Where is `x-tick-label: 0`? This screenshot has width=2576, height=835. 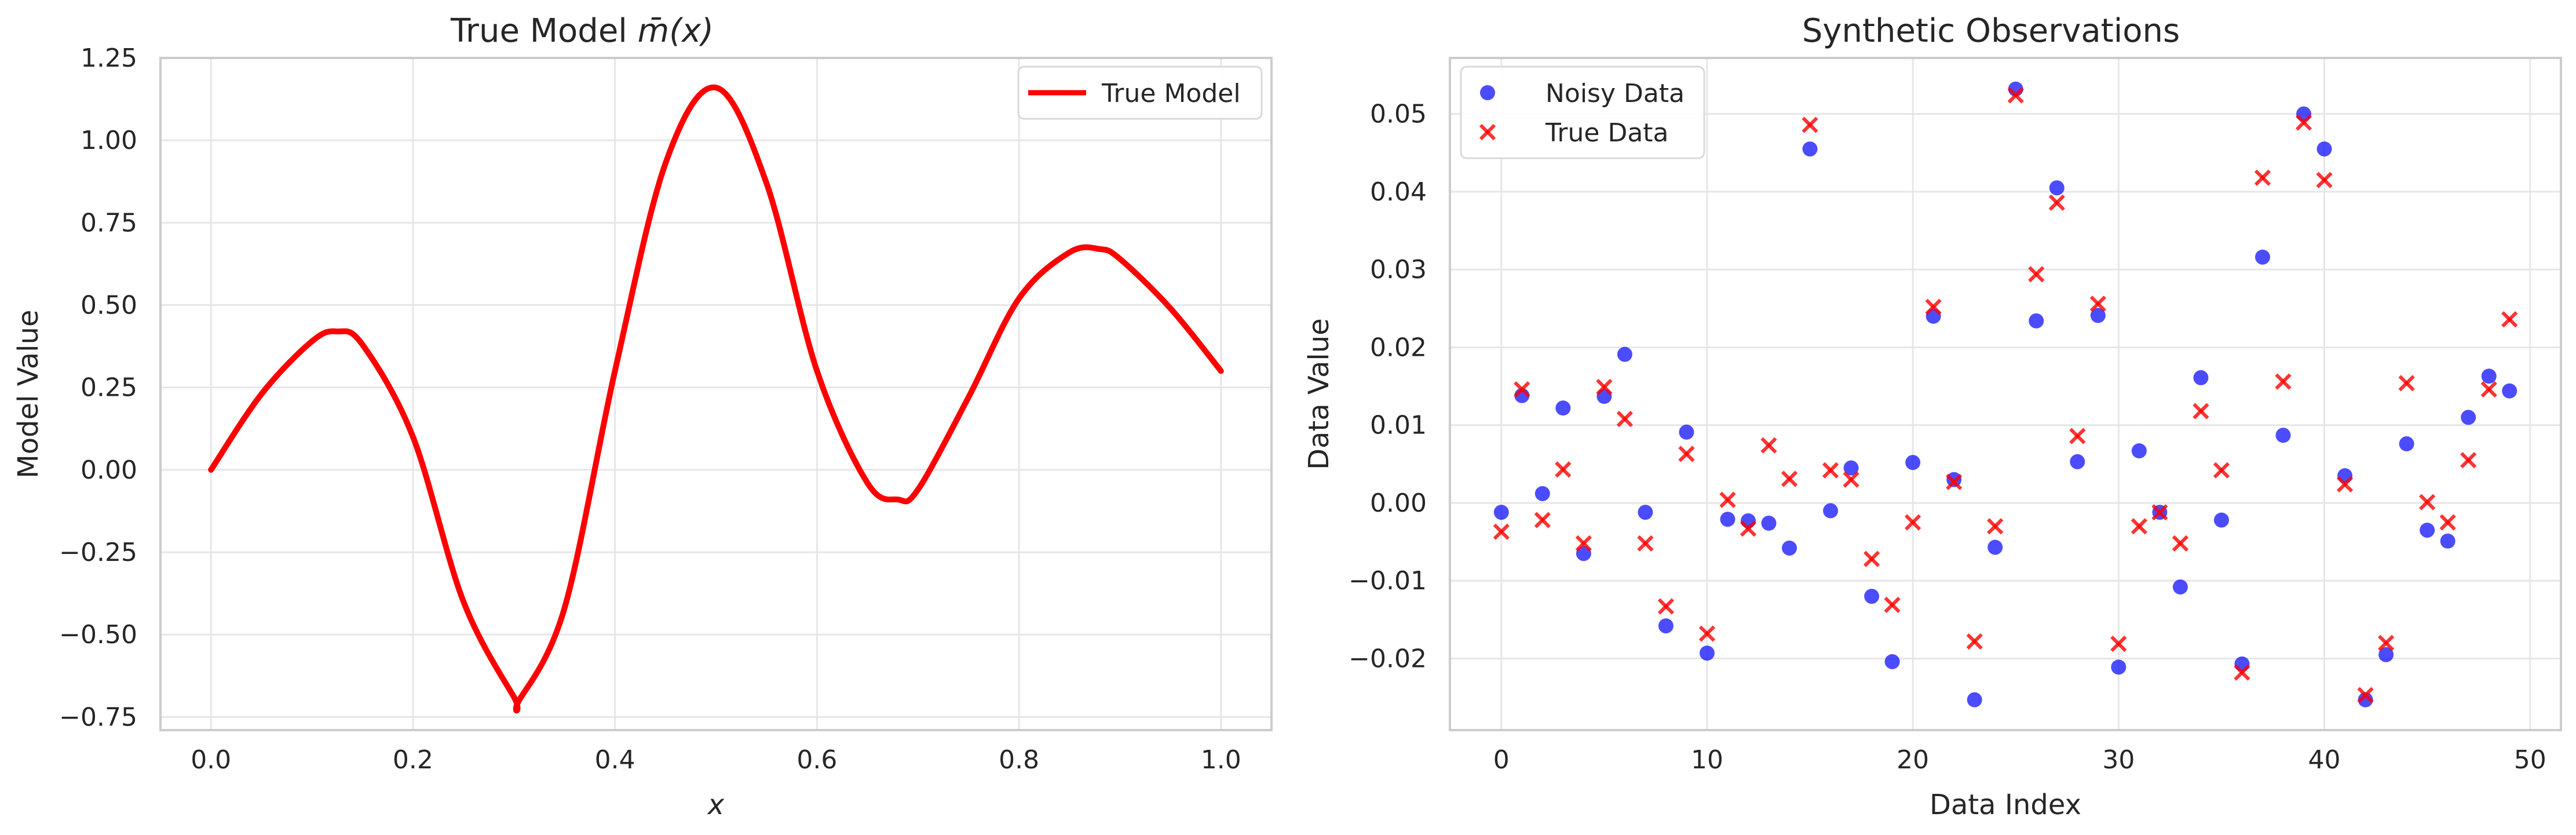 x-tick-label: 0 is located at coordinates (1501, 760).